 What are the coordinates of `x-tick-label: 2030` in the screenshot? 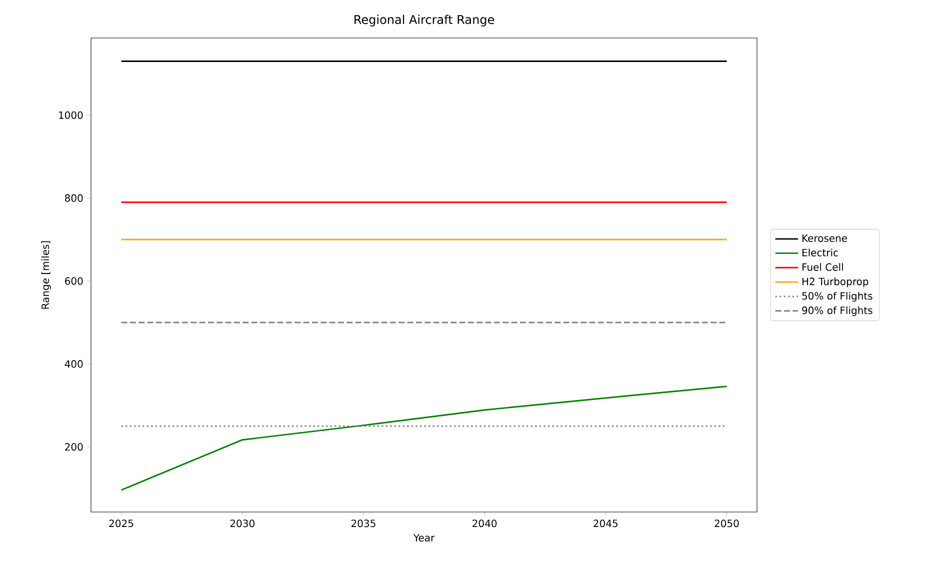 It's located at (242, 524).